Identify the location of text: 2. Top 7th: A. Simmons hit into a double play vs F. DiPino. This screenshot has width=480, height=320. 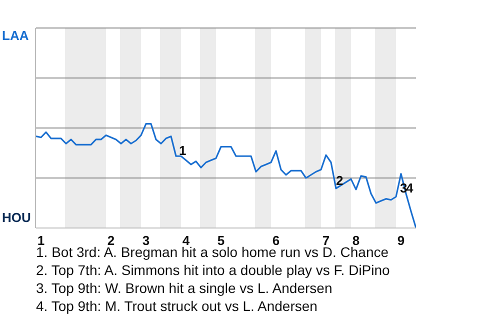
(213, 270).